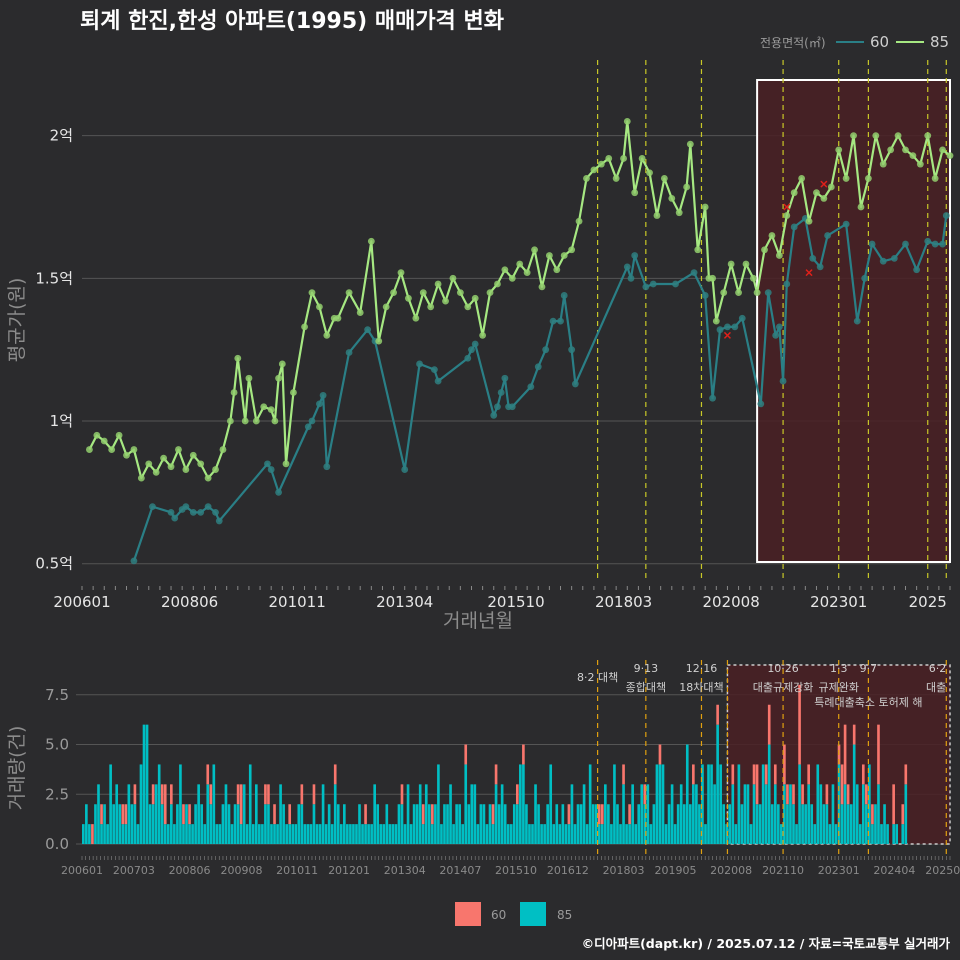  I want to click on event-label: 대출, so click(936, 687).